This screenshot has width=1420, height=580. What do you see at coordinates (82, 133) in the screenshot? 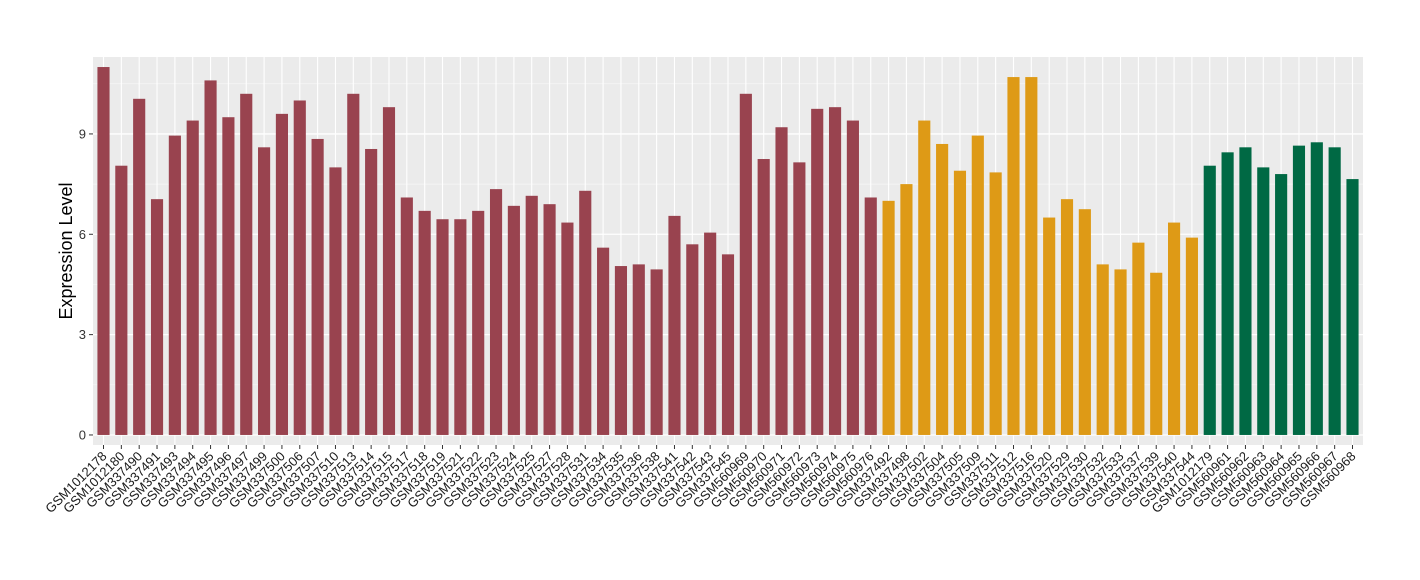
I see `y-tick-label: 9` at bounding box center [82, 133].